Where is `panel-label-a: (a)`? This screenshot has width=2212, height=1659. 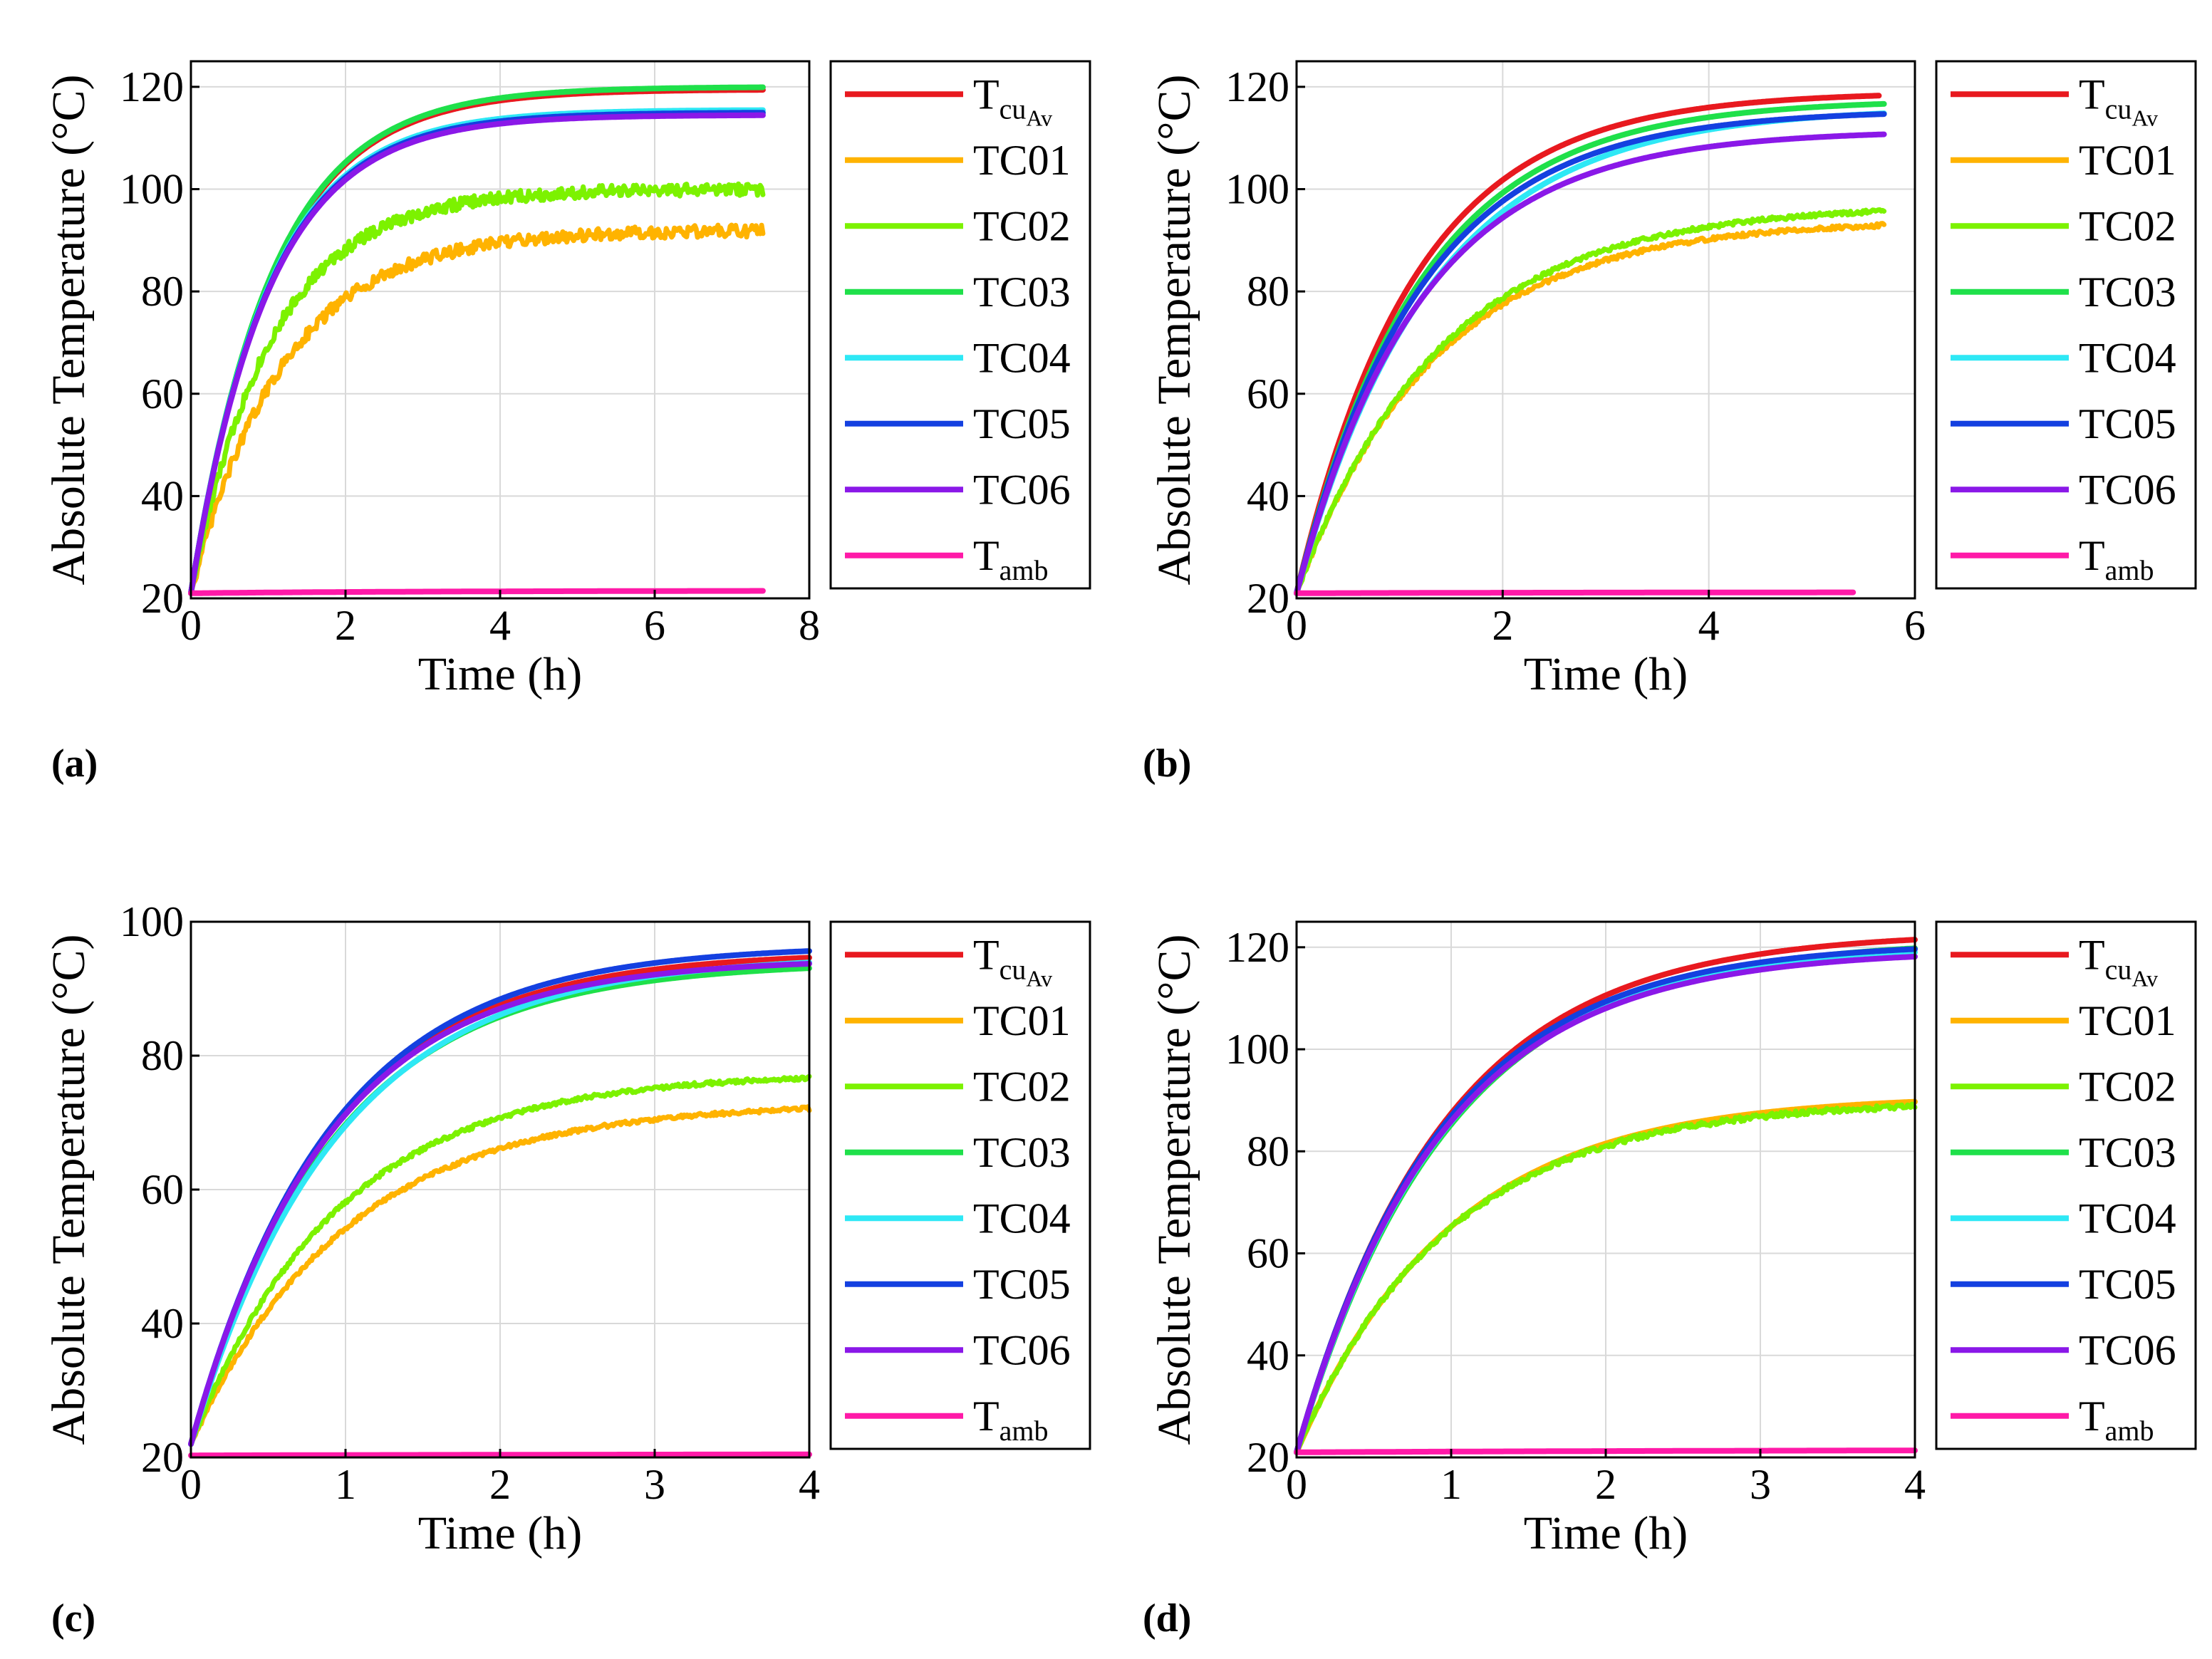 panel-label-a: (a) is located at coordinates (74, 764).